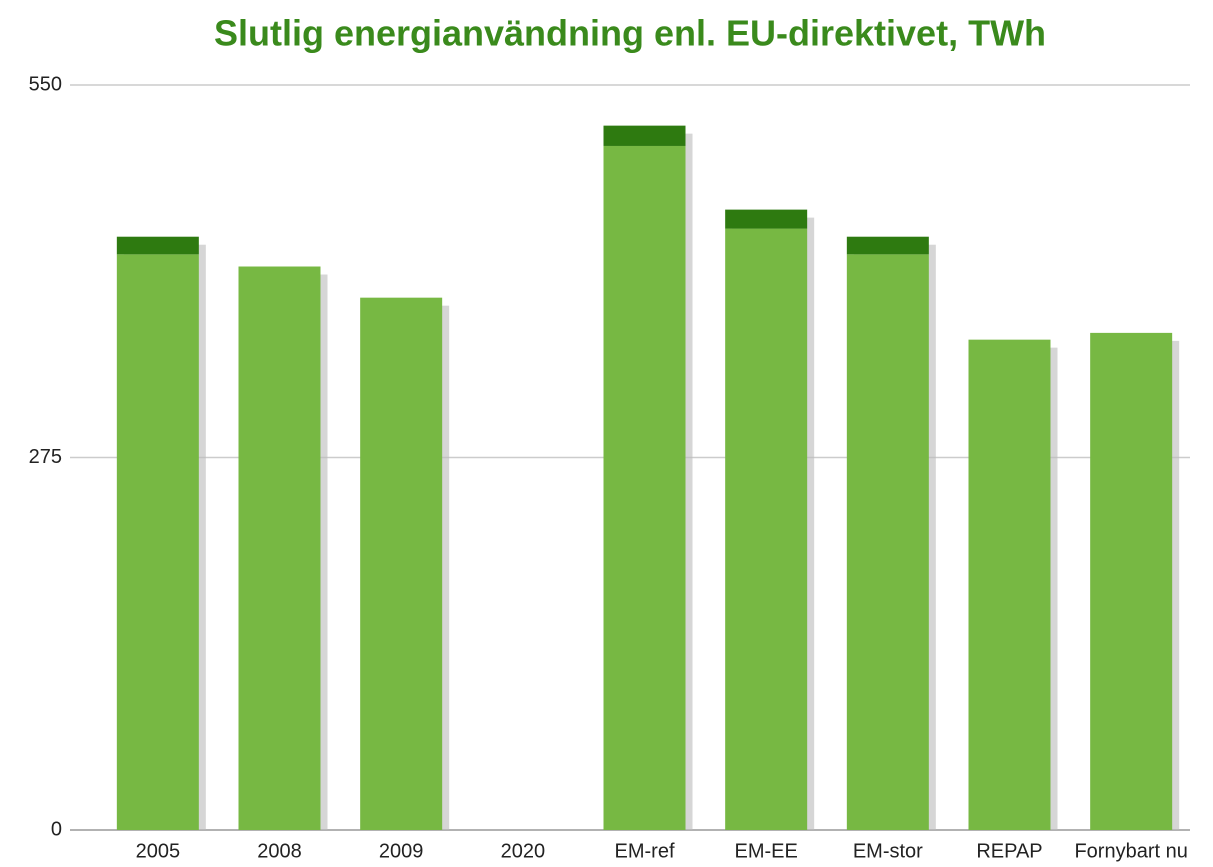 Image resolution: width=1213 pixels, height=867 pixels. Describe the element at coordinates (45, 84) in the screenshot. I see `y-tick-label: 550` at that location.